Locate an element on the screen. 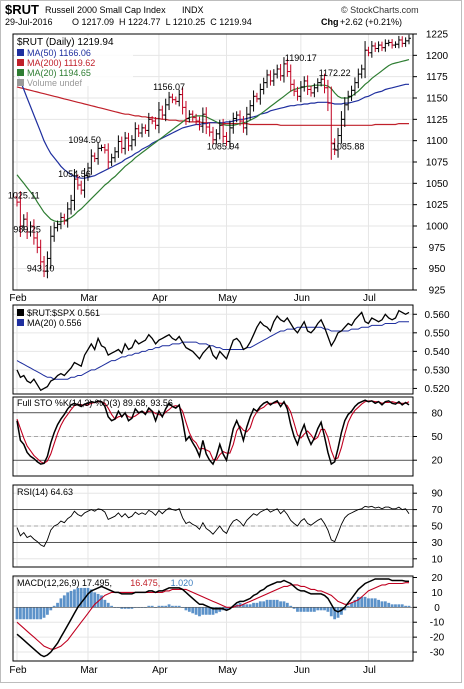 The height and width of the screenshot is (689, 464). rsi-ytick-label: 50 is located at coordinates (437, 527).